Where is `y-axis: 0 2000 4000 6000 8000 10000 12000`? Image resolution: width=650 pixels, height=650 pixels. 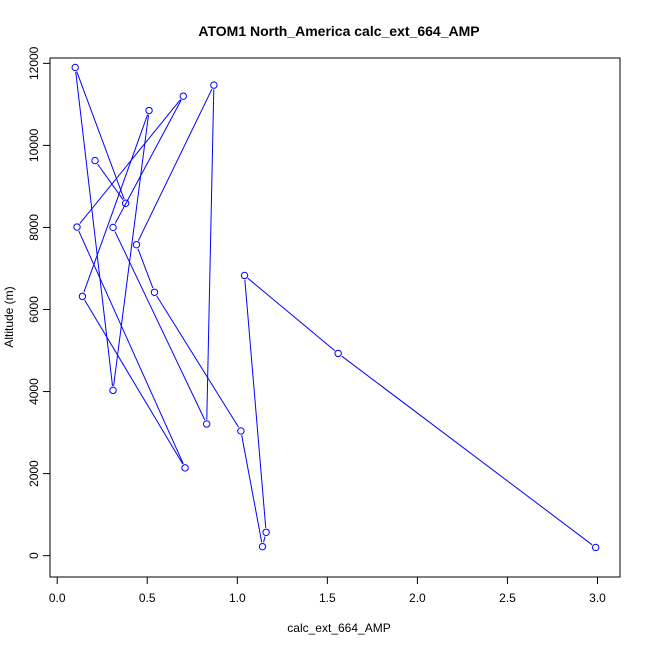 y-axis: 0 2000 4000 6000 8000 10000 12000 is located at coordinates (39, 302).